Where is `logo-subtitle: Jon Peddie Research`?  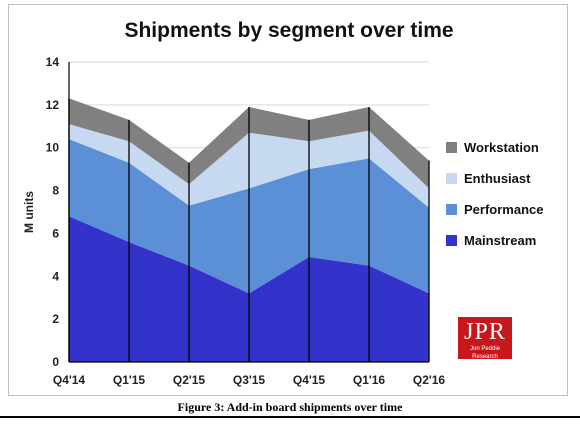
logo-subtitle: Jon Peddie Research is located at coordinates (485, 353).